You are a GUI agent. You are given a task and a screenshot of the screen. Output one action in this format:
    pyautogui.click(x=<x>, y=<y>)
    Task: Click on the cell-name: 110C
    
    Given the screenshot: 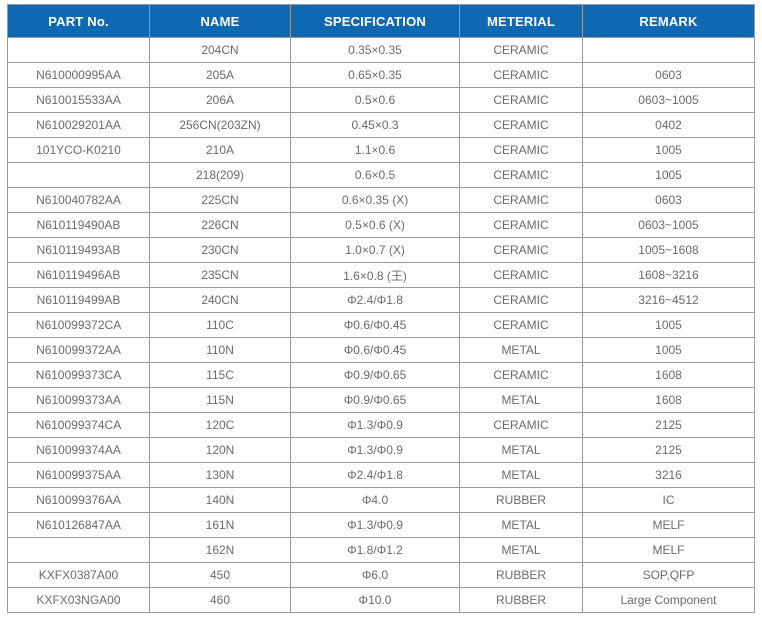 What is the action you would take?
    pyautogui.click(x=220, y=325)
    